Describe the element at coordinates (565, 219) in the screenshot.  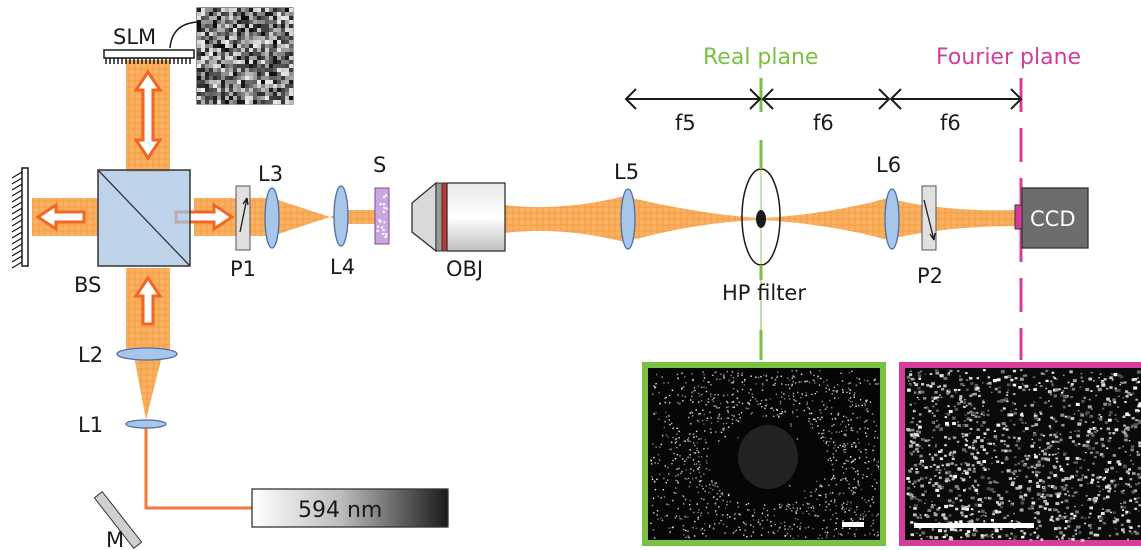
I see `beam-obj-l5` at that location.